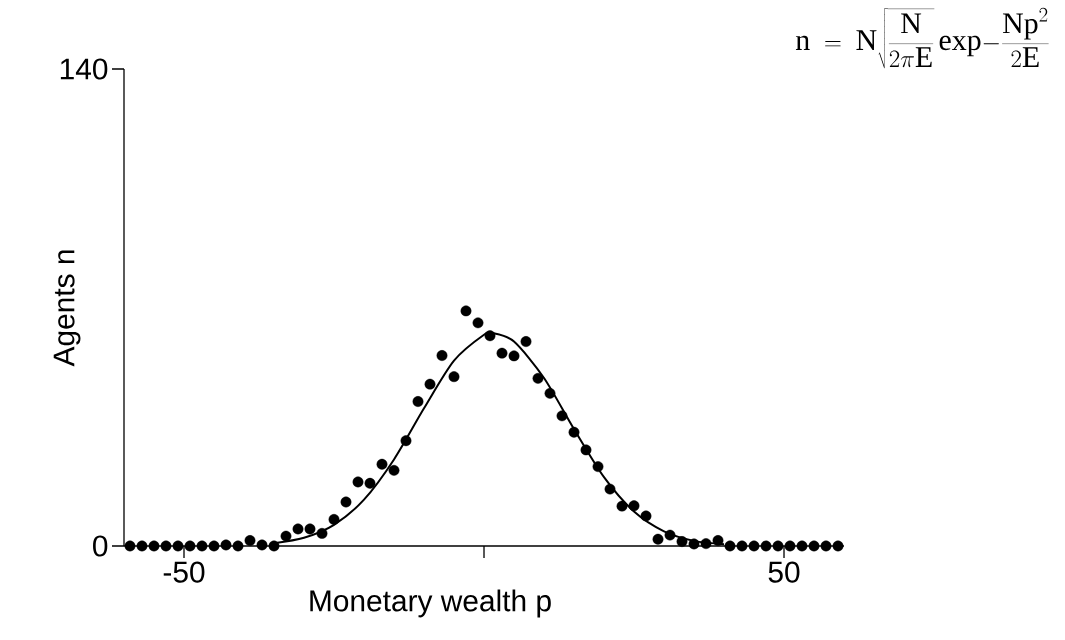  Describe the element at coordinates (922, 38) in the screenshot. I see `text: $\displaystyle\mathrm{n}\;=\;\mathrm{N}\sqrt{\frac{\mathrm{N}}{2\pi\mathrm{E}}}\,\mathrm{exp}{-}\frac{\mathrm{Np}^{2}}{2\mathrm{E}}$` at that location.